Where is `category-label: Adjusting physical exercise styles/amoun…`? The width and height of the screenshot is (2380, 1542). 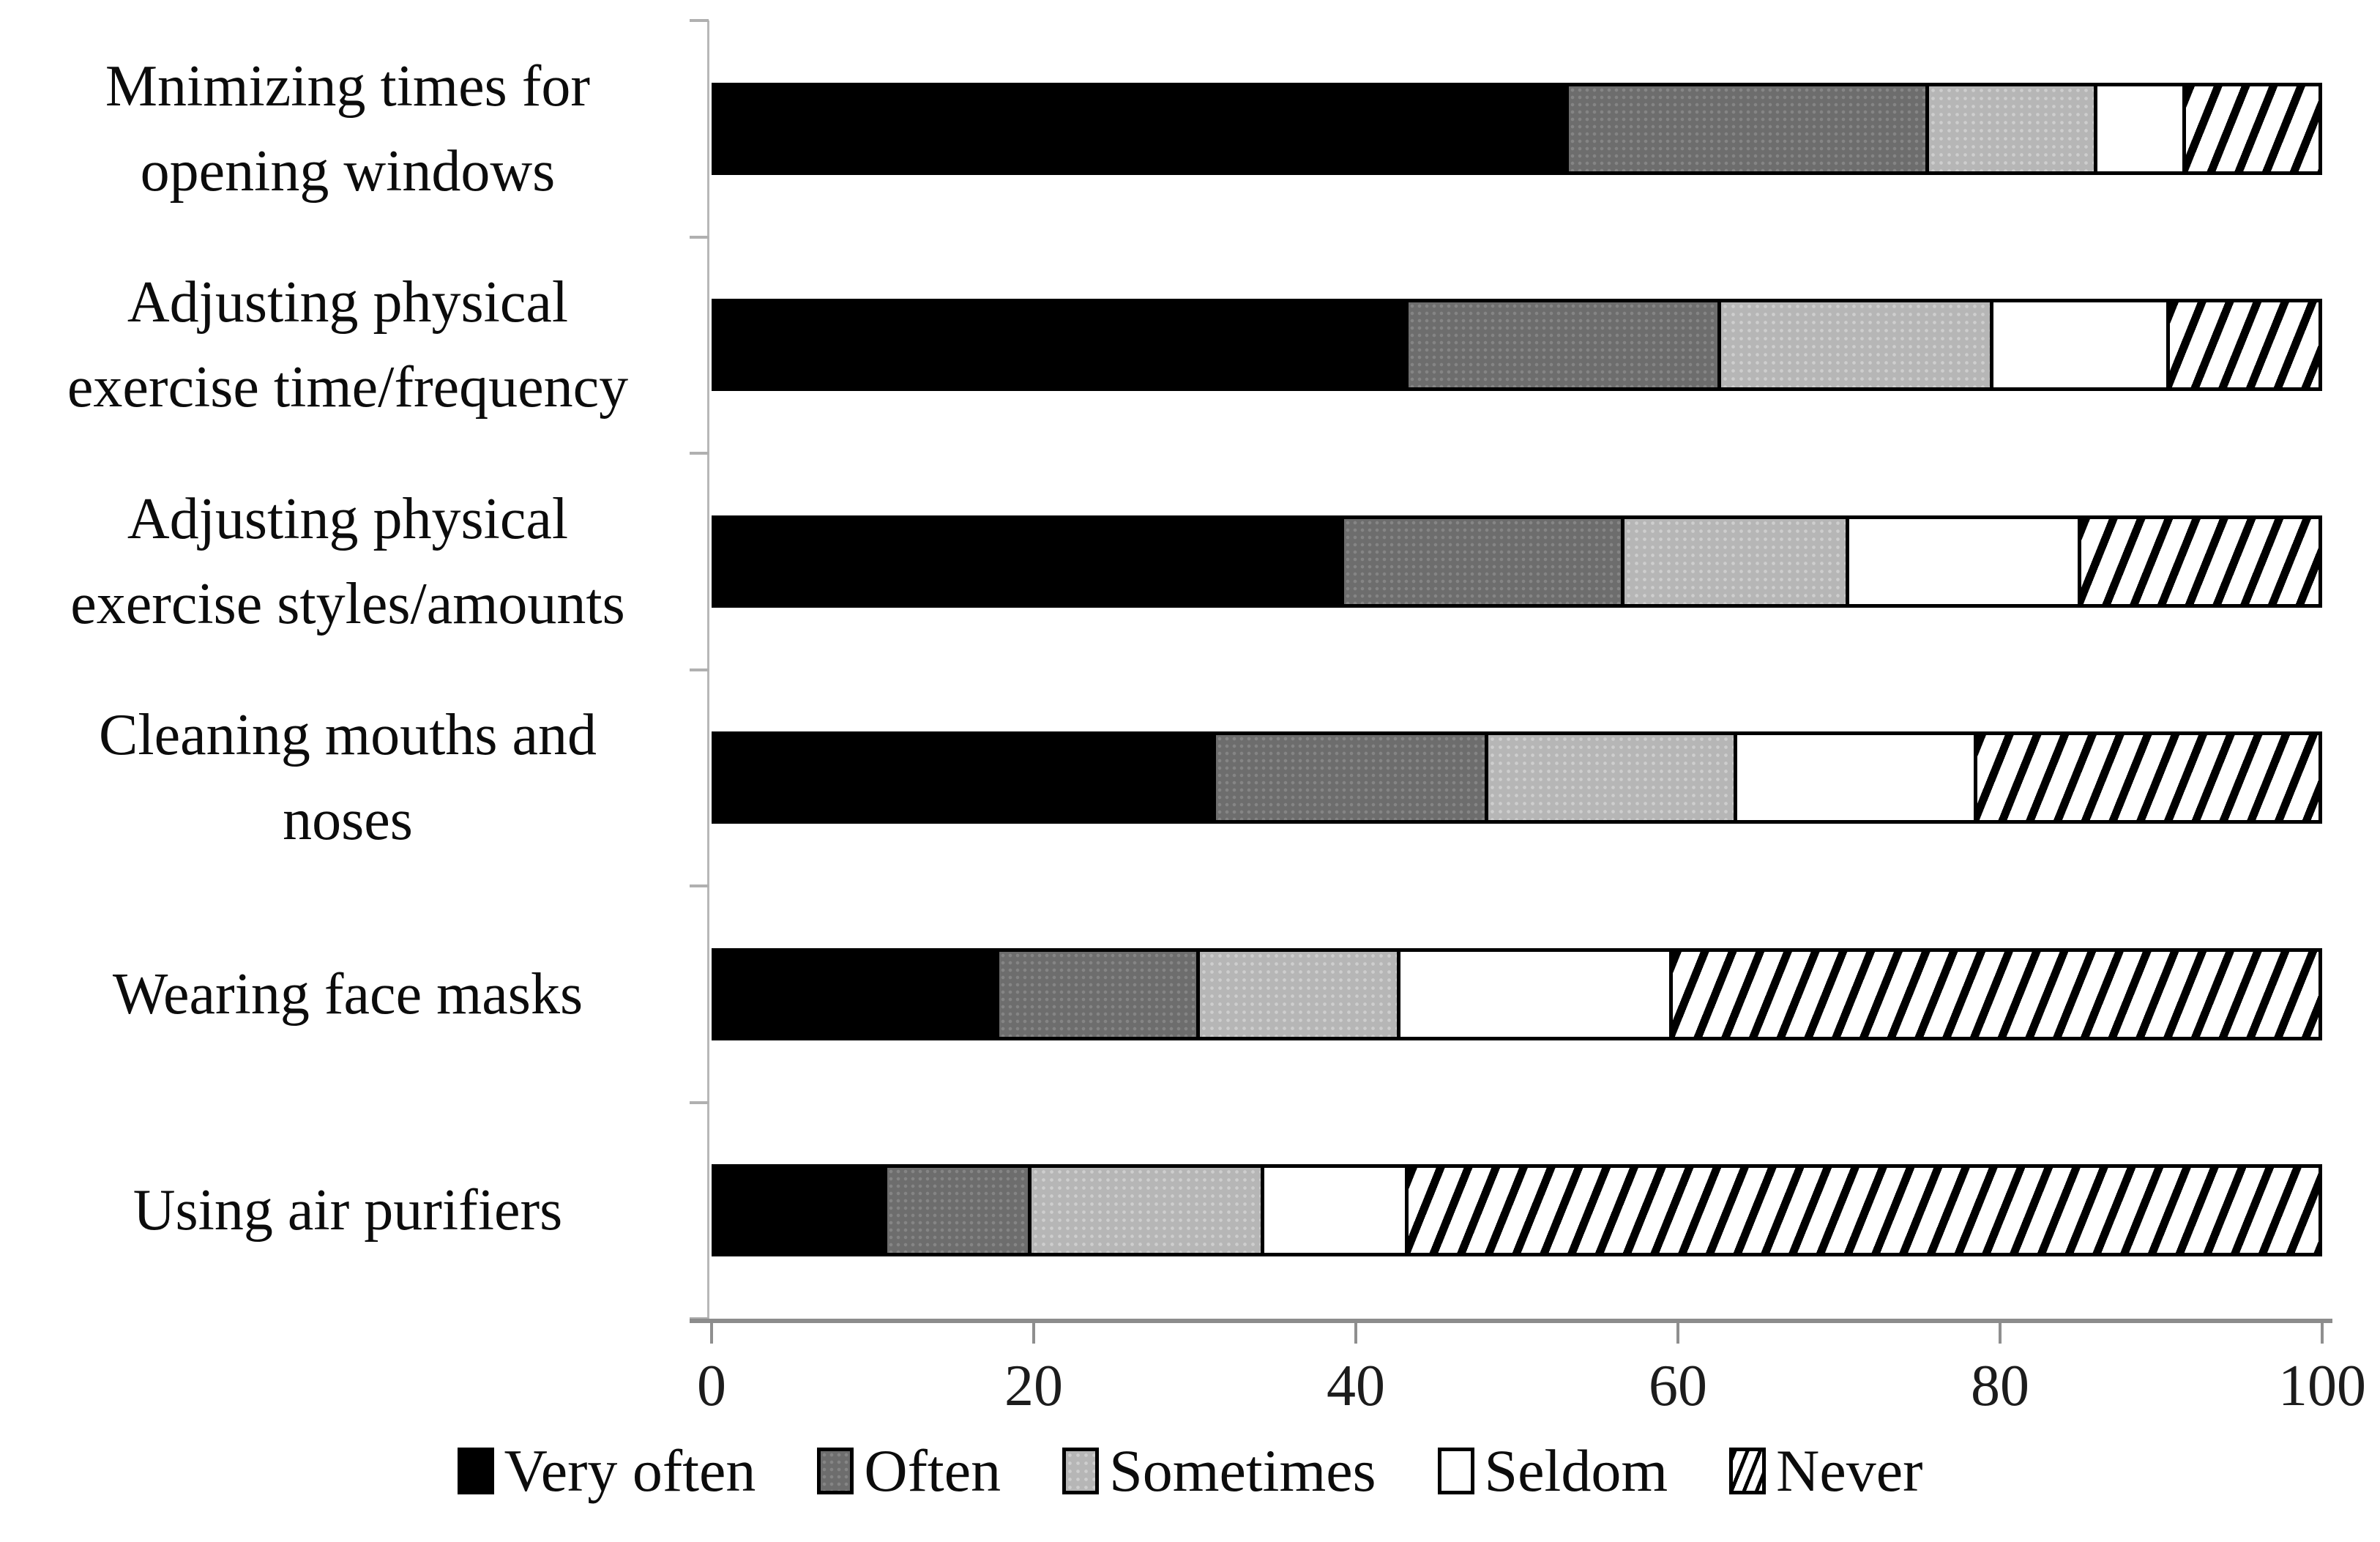
category-label: Adjusting physical exercise styles/amoun… is located at coordinates (348, 561).